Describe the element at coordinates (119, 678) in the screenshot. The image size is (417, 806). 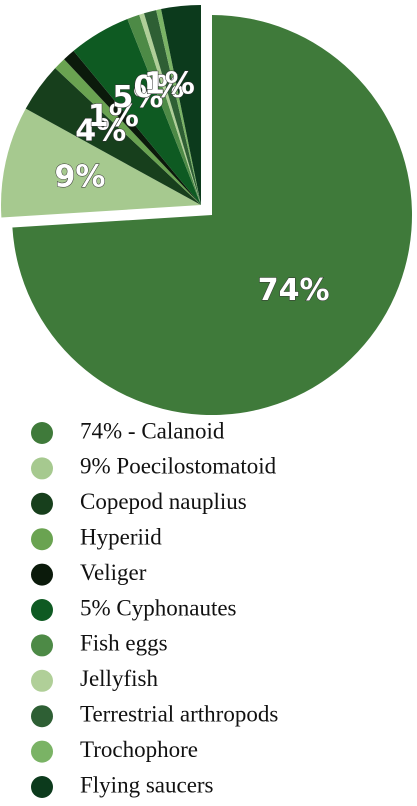
I see `legend-text: Jellyfish` at that location.